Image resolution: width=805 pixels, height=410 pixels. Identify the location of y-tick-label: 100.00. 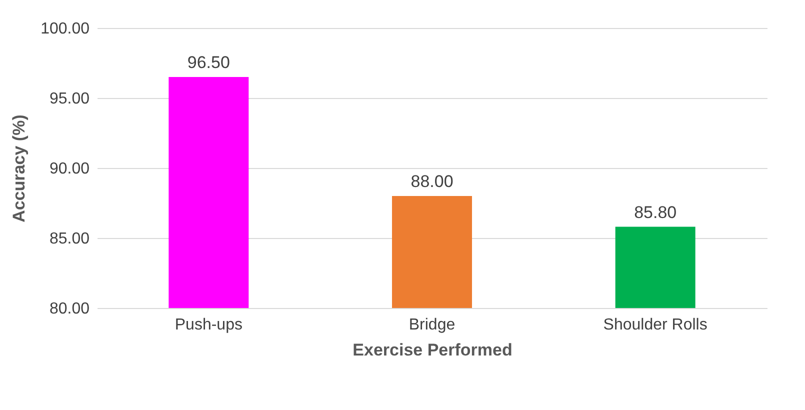
(65, 29).